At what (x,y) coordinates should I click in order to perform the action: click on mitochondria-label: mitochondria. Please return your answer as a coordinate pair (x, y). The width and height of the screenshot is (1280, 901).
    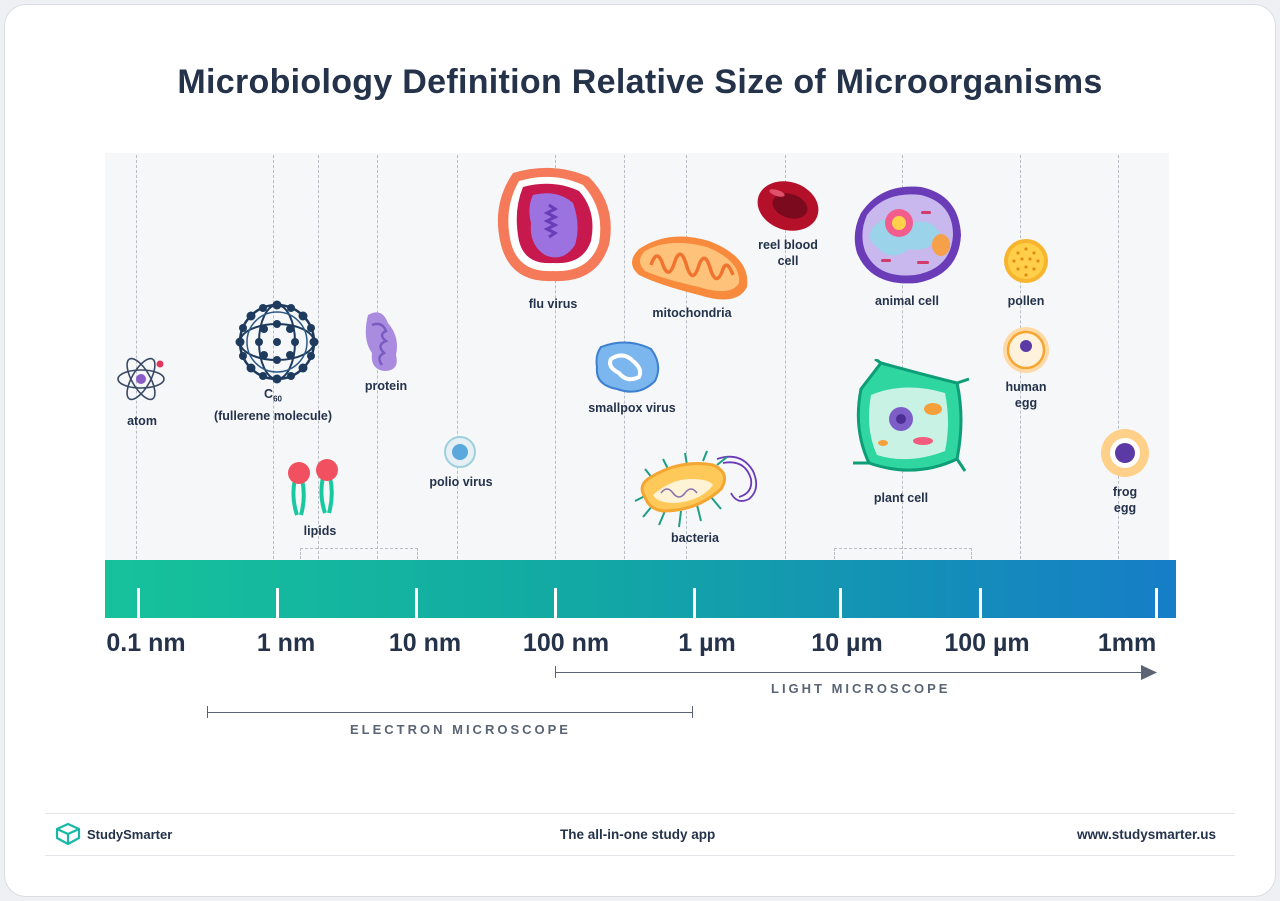
    Looking at the image, I should click on (692, 313).